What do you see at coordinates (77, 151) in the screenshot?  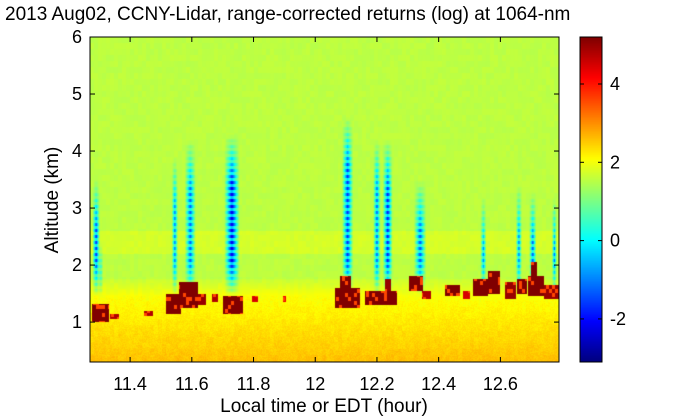 I see `y-tick-label: 4` at bounding box center [77, 151].